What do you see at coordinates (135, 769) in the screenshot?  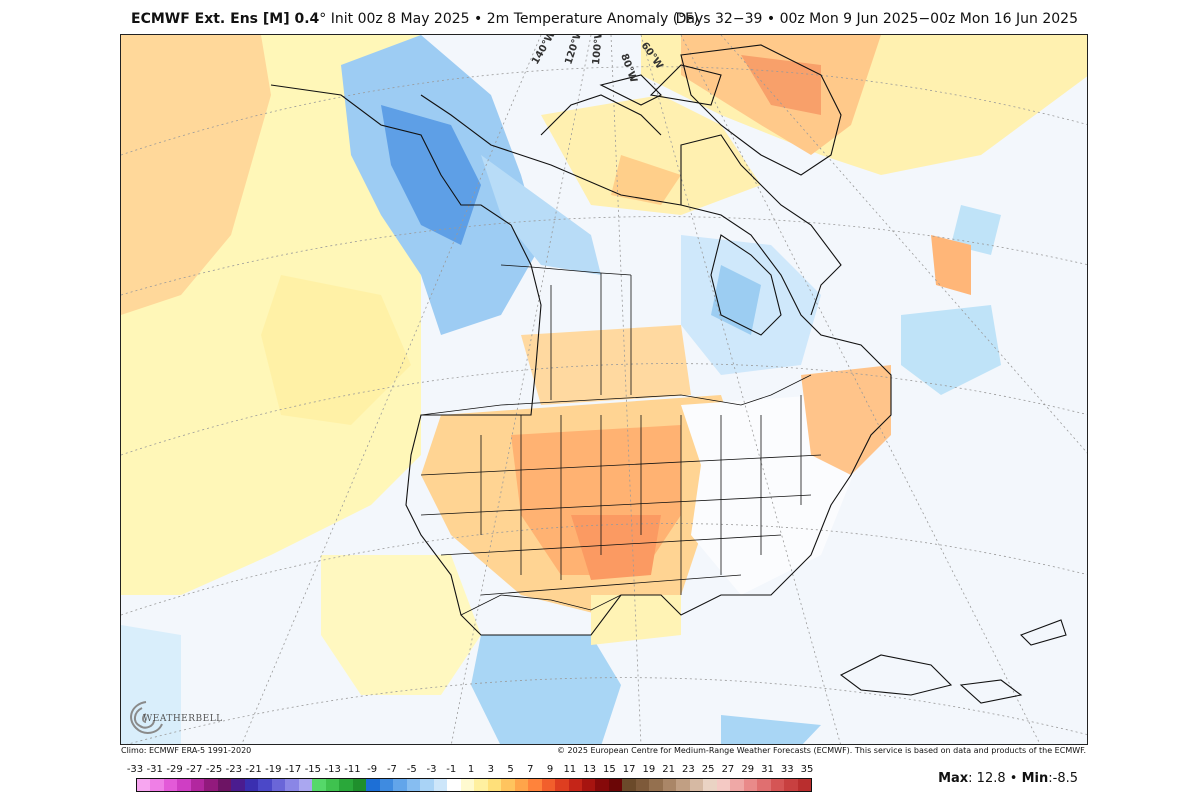 I see `colorbar-tick-label: -33` at bounding box center [135, 769].